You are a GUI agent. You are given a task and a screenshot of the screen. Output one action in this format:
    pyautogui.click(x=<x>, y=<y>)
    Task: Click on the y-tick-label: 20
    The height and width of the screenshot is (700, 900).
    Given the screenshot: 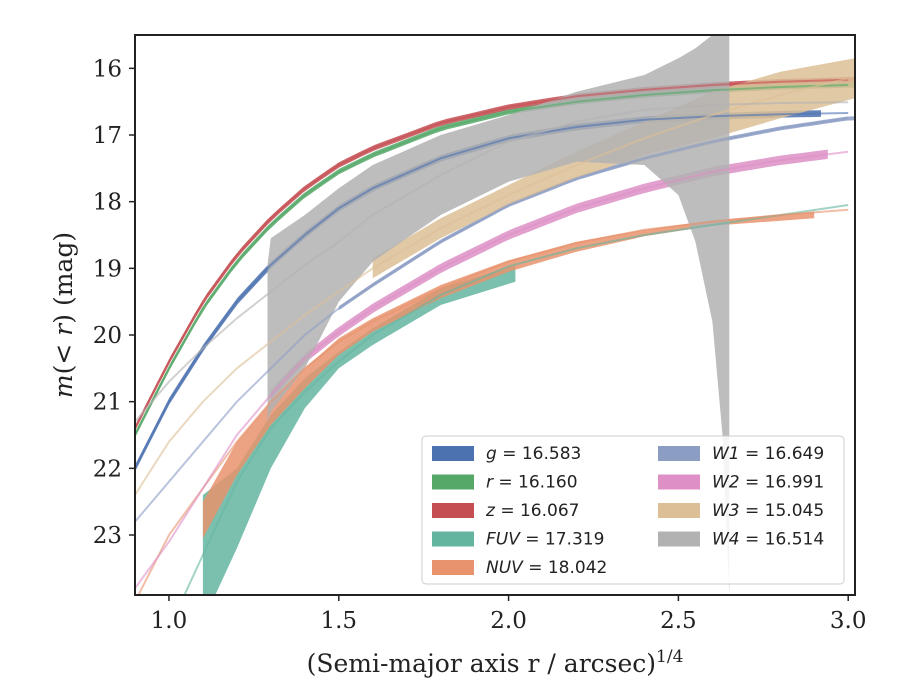 What is the action you would take?
    pyautogui.click(x=107, y=336)
    